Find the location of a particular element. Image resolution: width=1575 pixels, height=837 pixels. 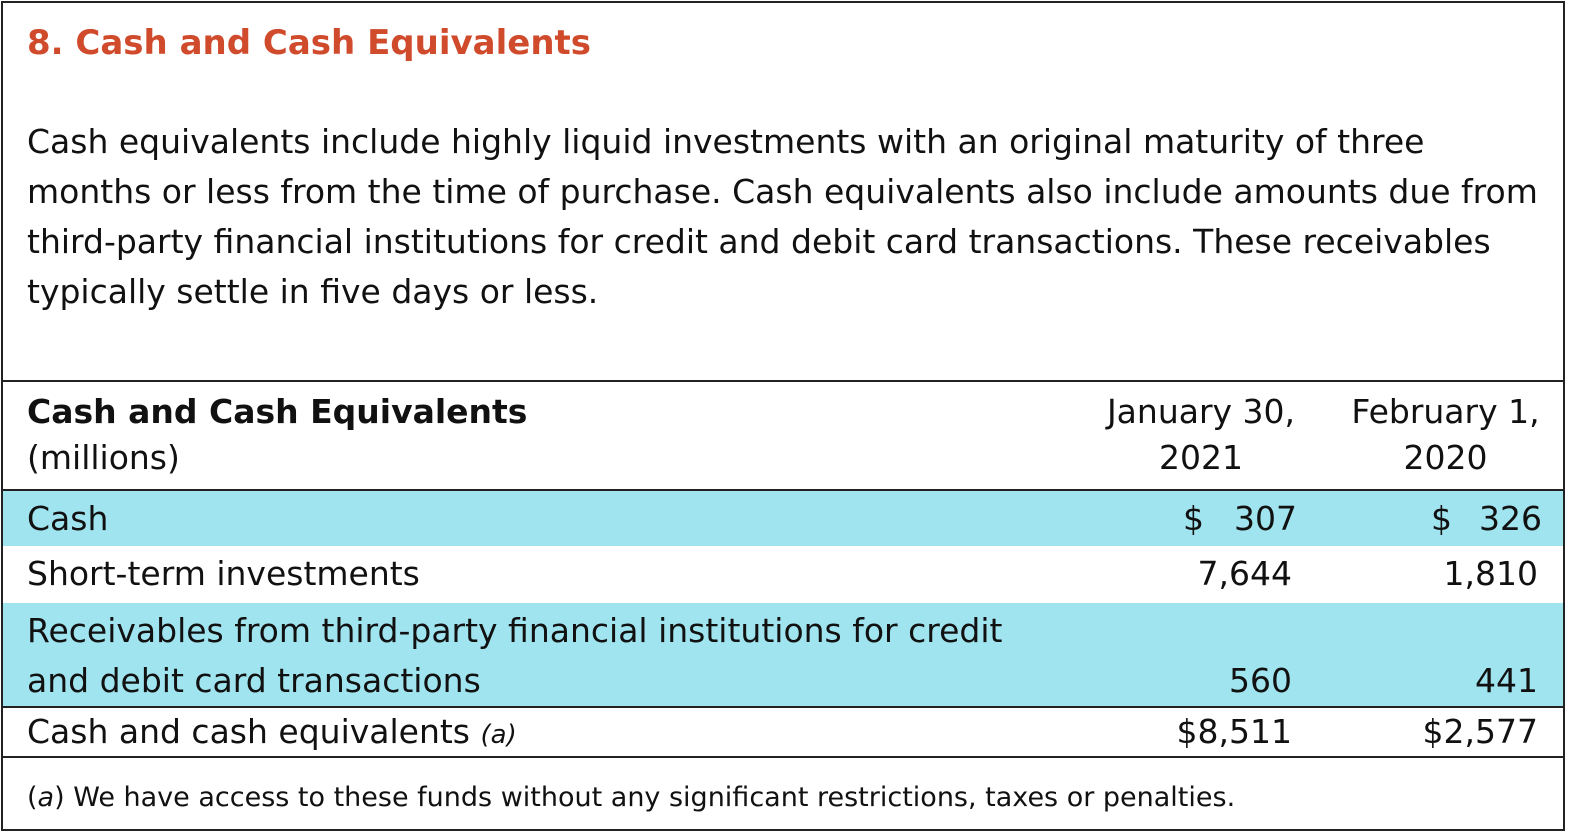

footnote-top-rule is located at coordinates (783, 757).